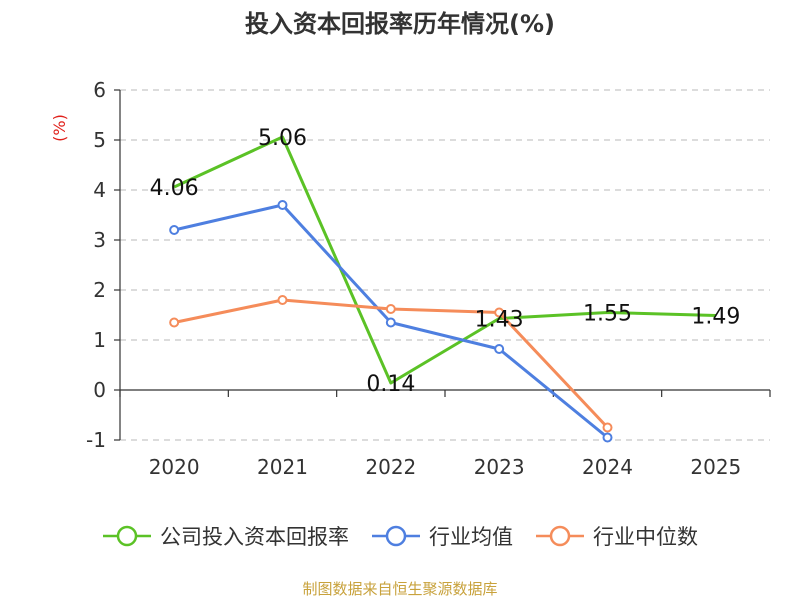  Describe the element at coordinates (499, 467) in the screenshot. I see `x-tick-label: 2023` at that location.